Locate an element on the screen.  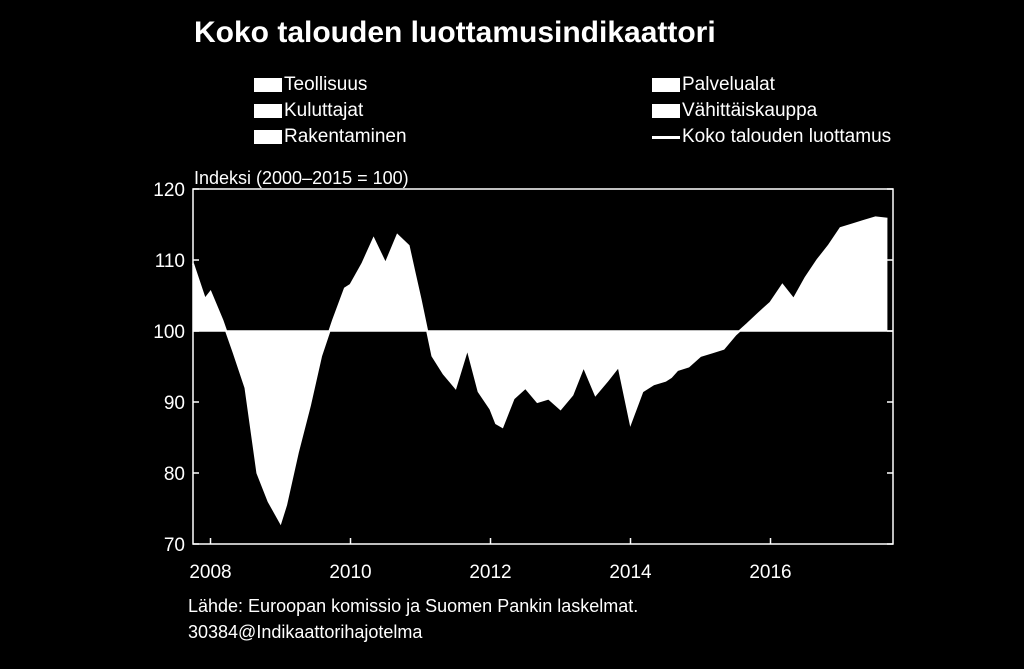
y-tick-label: 90 is located at coordinates (174, 403).